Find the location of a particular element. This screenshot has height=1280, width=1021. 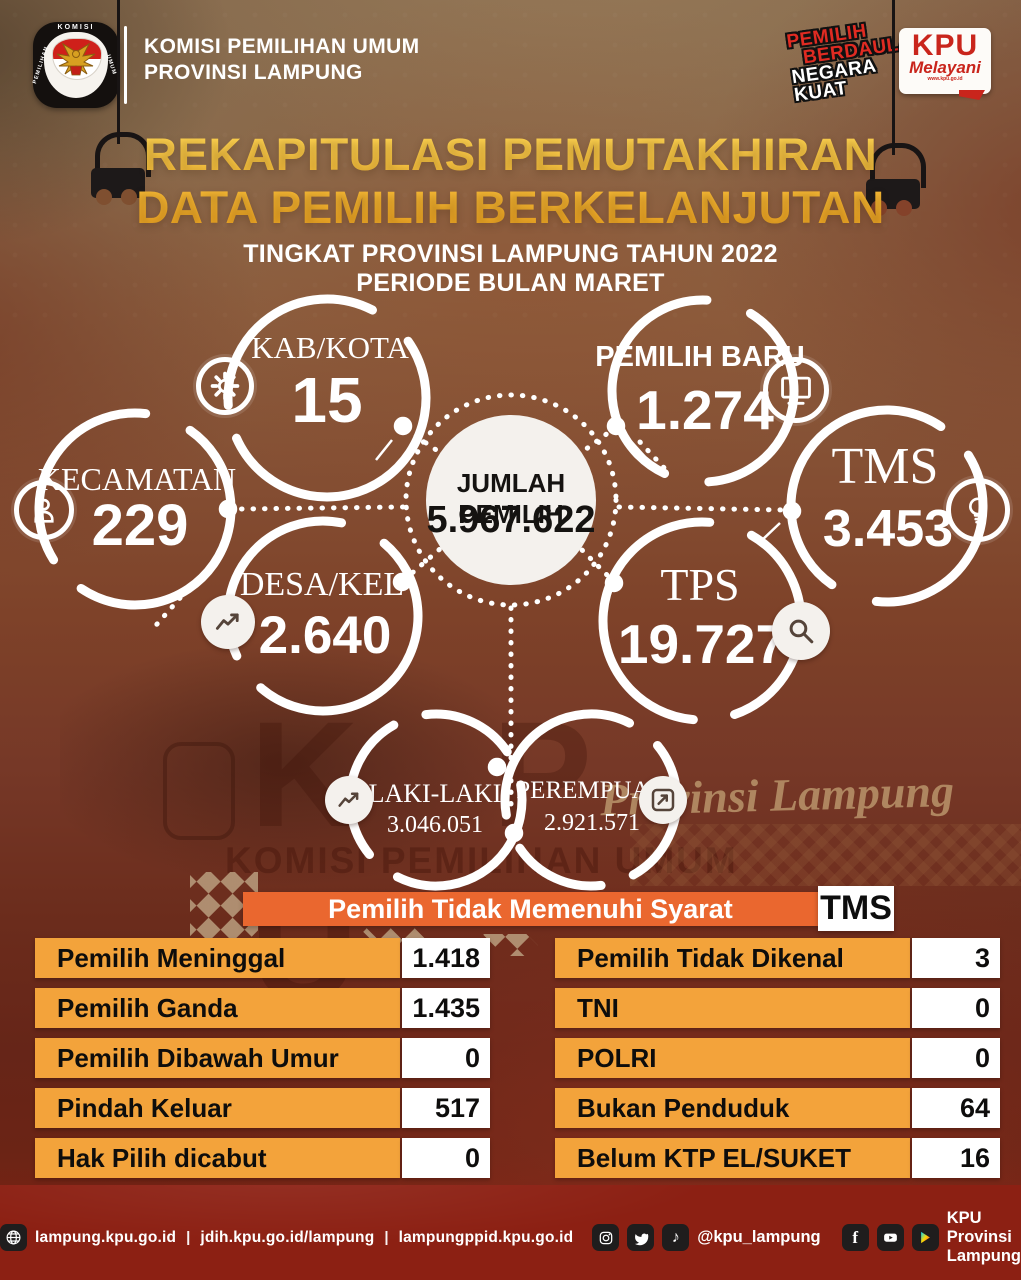

website-link: lampung.kpu.go.id is located at coordinates (106, 1237).